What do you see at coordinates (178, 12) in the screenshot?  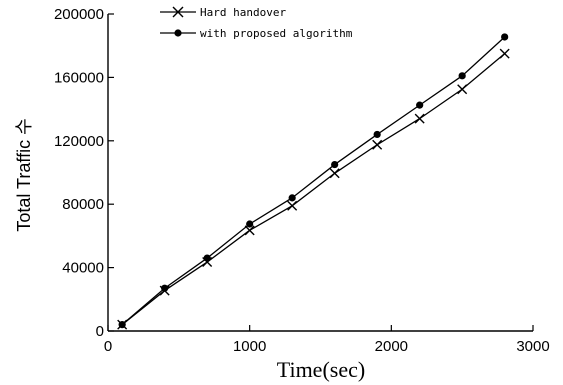 I see `legend-x-marker-icon` at bounding box center [178, 12].